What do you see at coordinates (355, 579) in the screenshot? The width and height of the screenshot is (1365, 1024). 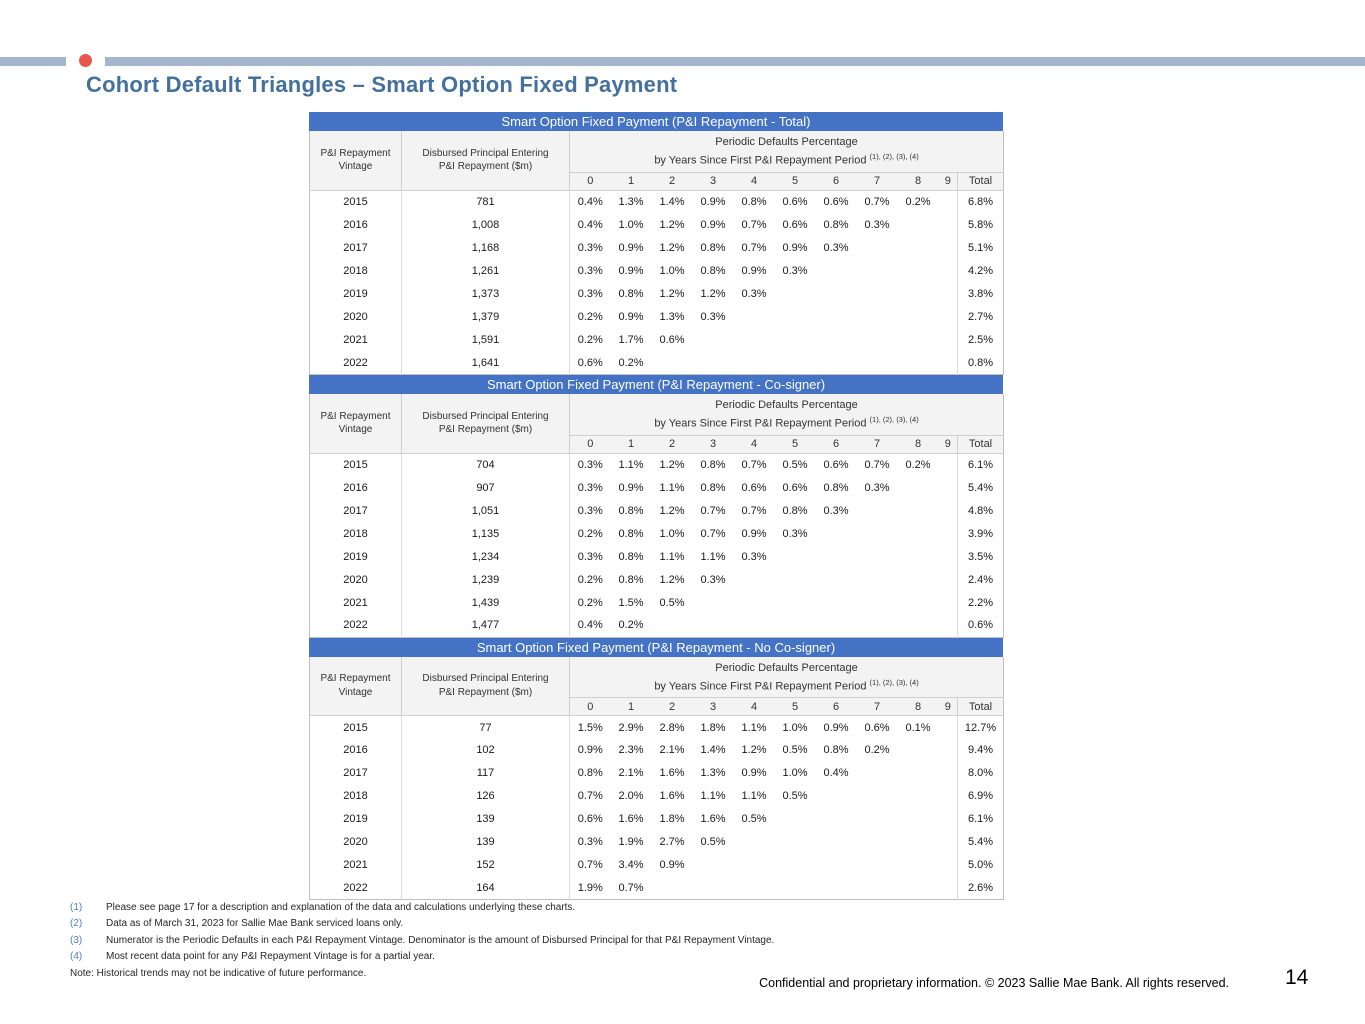 I see `vintage-cell: 2020` at bounding box center [355, 579].